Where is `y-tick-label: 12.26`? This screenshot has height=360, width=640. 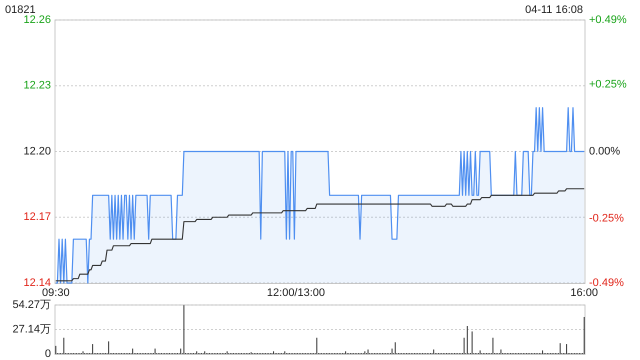 y-tick-label: 12.26 is located at coordinates (37, 20).